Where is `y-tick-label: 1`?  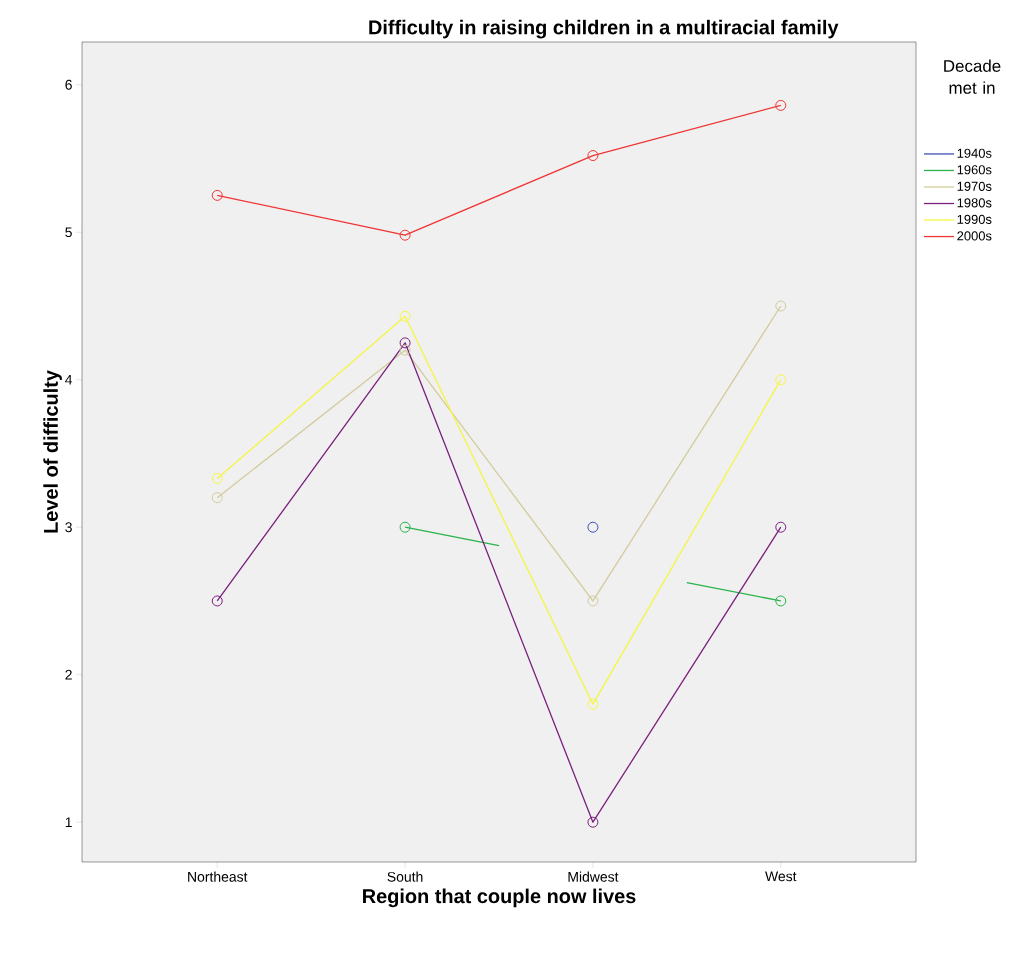 y-tick-label: 1 is located at coordinates (68, 822).